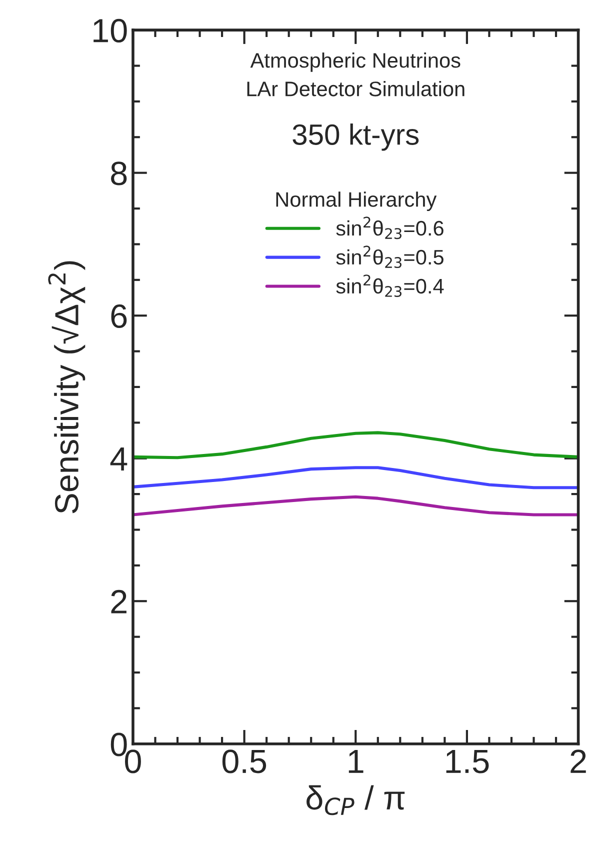 The image size is (610, 859). What do you see at coordinates (355, 62) in the screenshot?
I see `annotation: Atmospheric Neutrinos` at bounding box center [355, 62].